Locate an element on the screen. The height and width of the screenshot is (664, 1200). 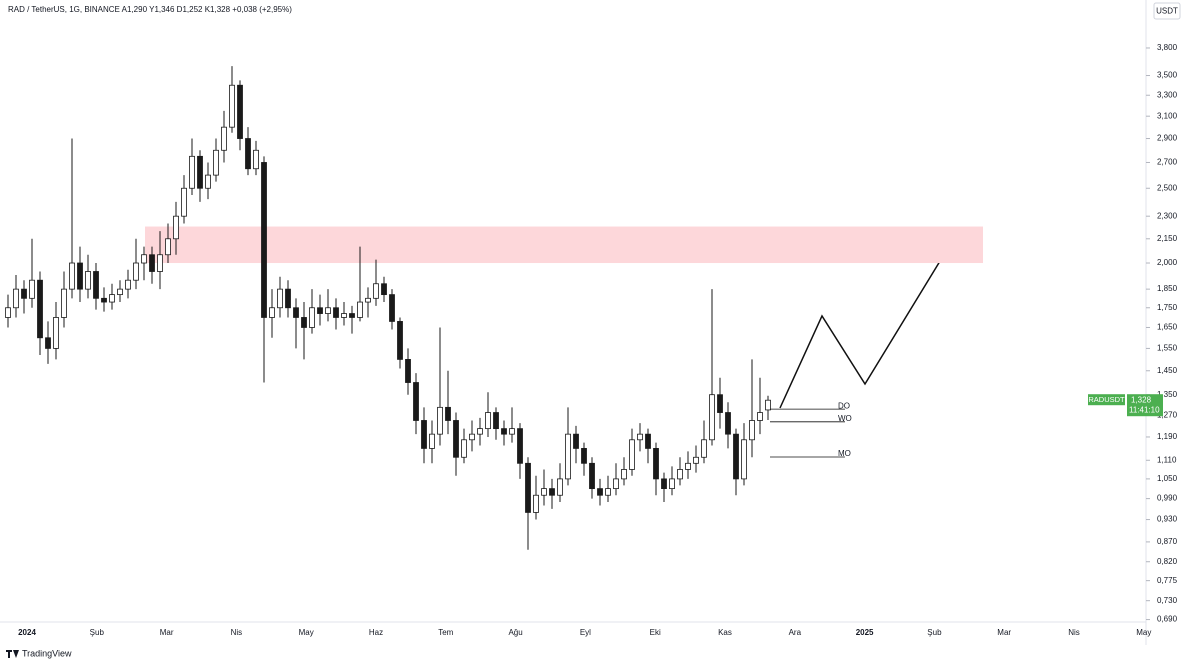
y-tick-label: 0,930 is located at coordinates (1167, 519).